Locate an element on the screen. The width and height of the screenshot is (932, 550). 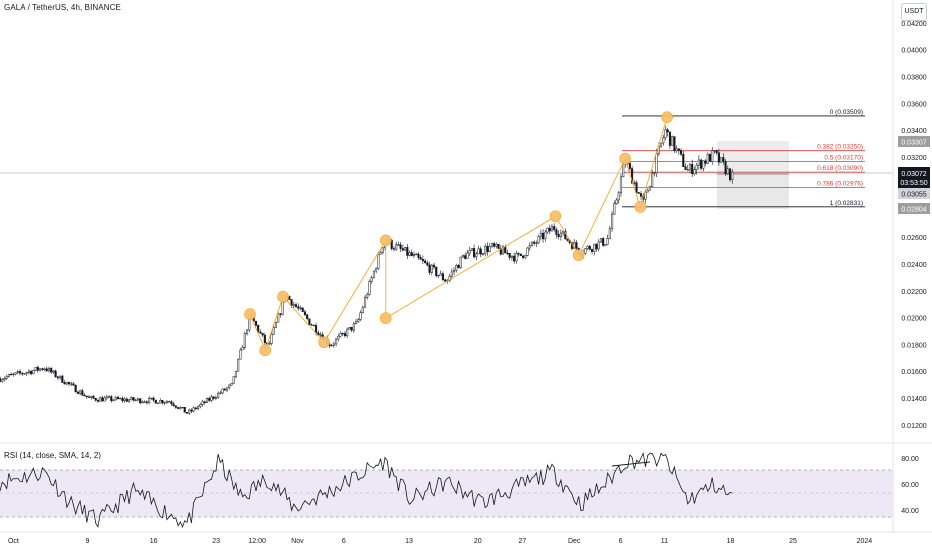
time-axis: Oct 9 16 23 12:00 Nov 6 13 20 27 Dec 6 11 18 25 2024 is located at coordinates (440, 541).